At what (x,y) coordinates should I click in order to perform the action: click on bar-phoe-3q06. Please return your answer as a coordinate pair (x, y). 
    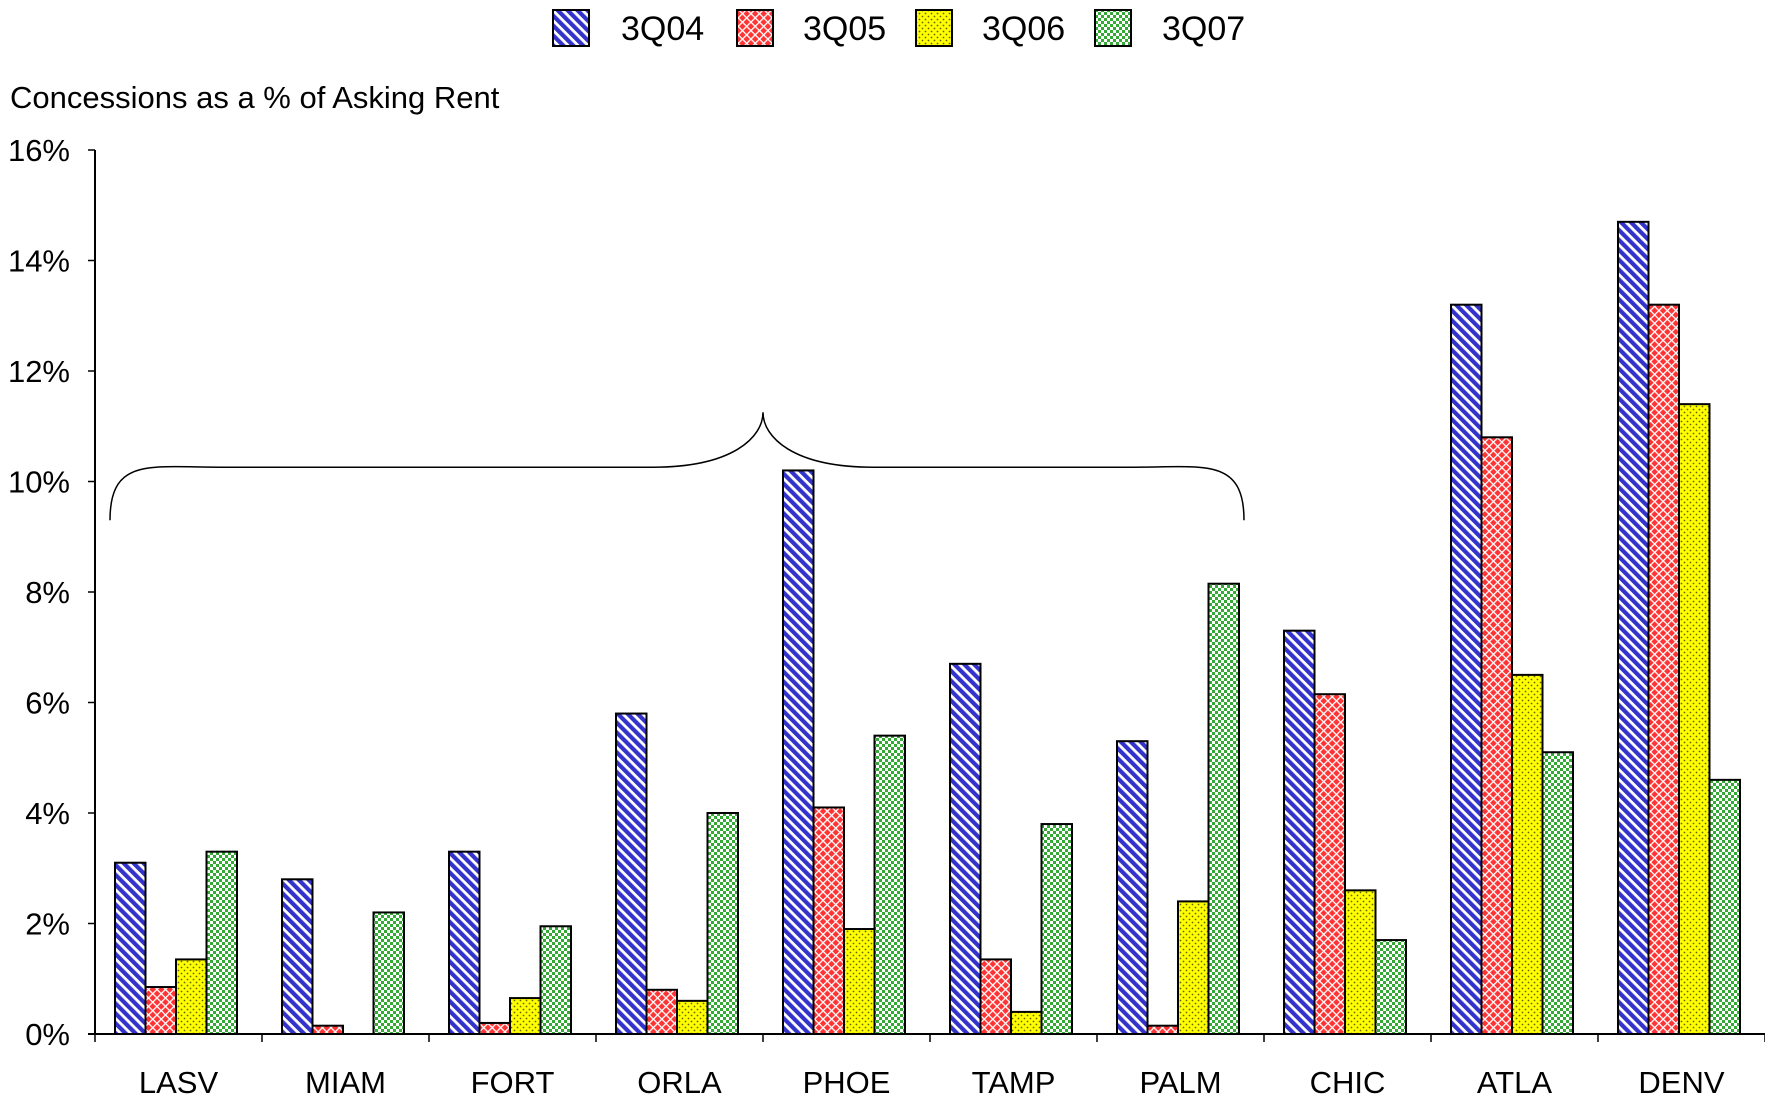
    Looking at the image, I should click on (859, 982).